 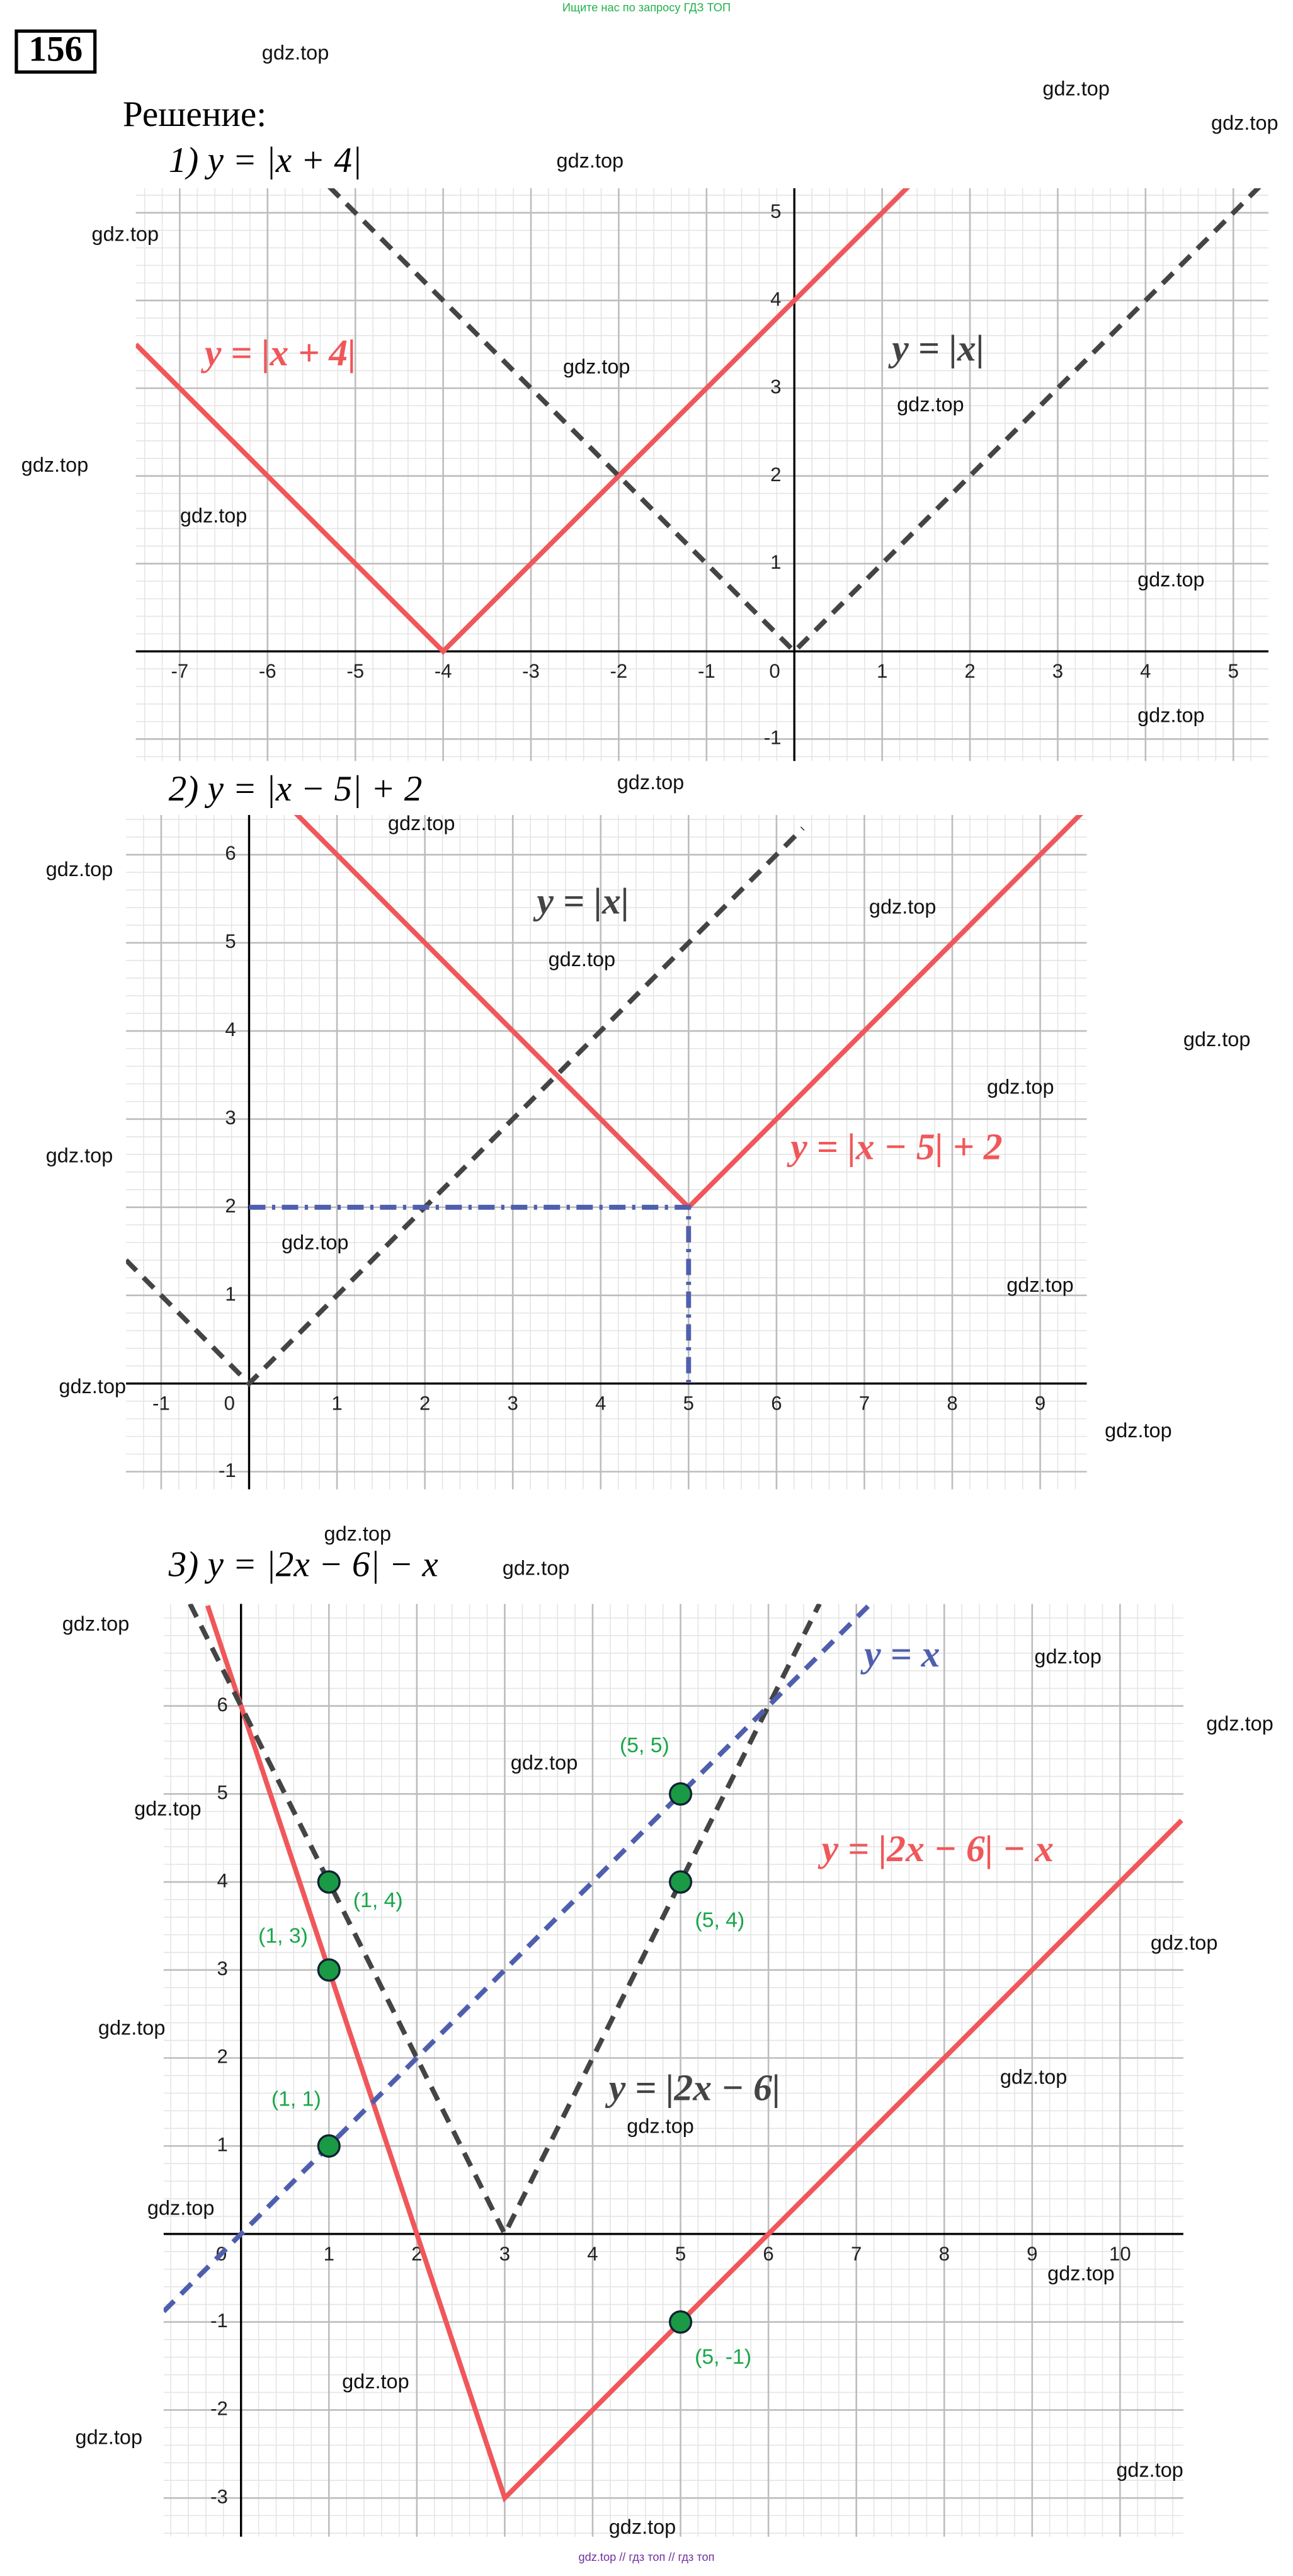 I want to click on x-tick-label: -5, so click(x=355, y=671).